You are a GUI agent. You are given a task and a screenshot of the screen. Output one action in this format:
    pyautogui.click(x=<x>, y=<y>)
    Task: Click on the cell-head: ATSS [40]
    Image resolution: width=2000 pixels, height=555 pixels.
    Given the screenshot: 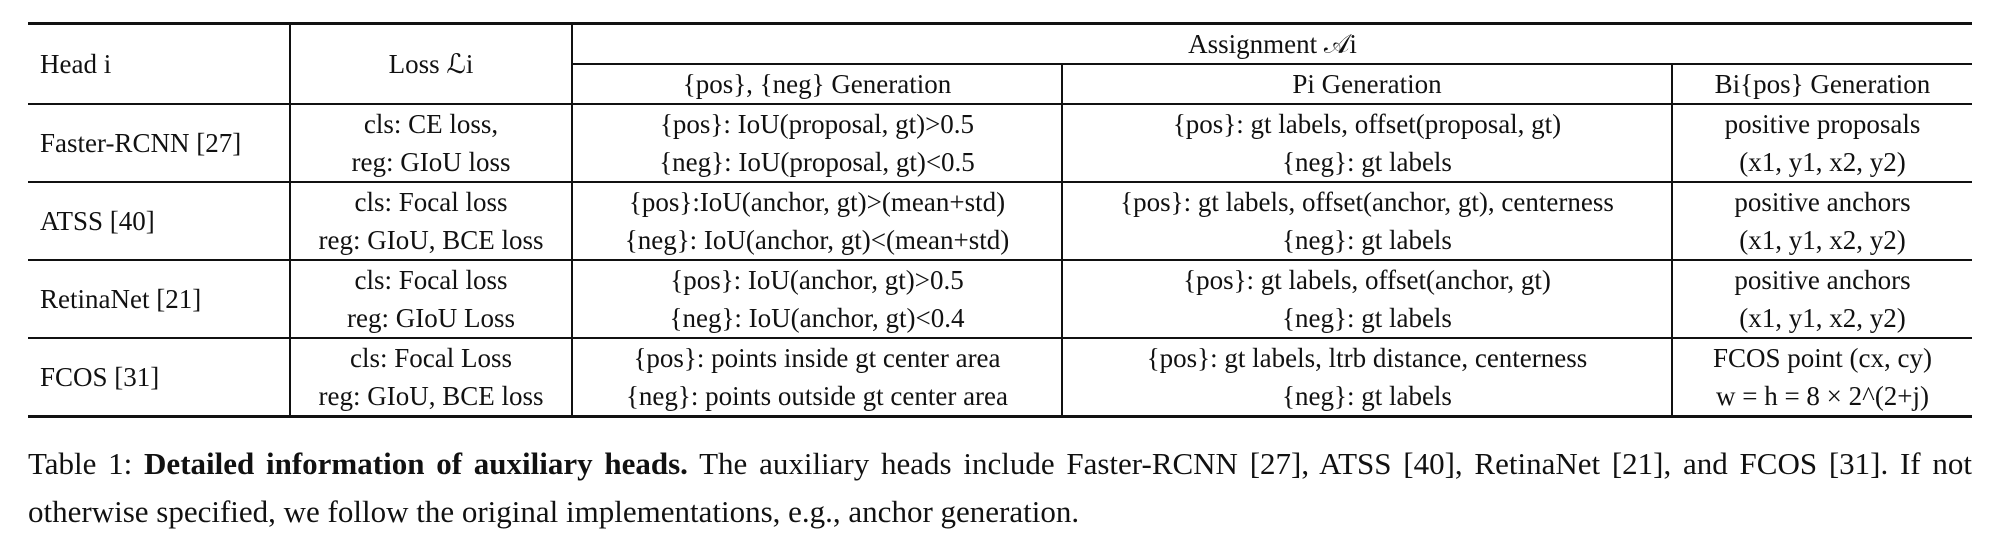 What is the action you would take?
    pyautogui.click(x=97, y=221)
    